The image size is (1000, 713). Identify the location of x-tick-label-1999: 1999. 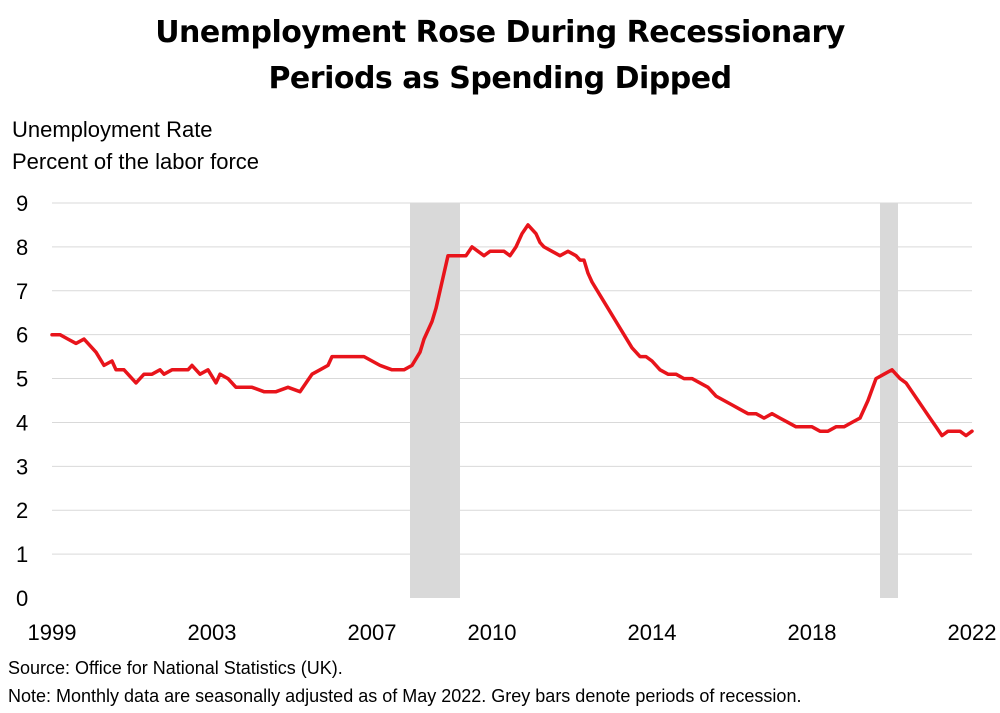
(52, 632).